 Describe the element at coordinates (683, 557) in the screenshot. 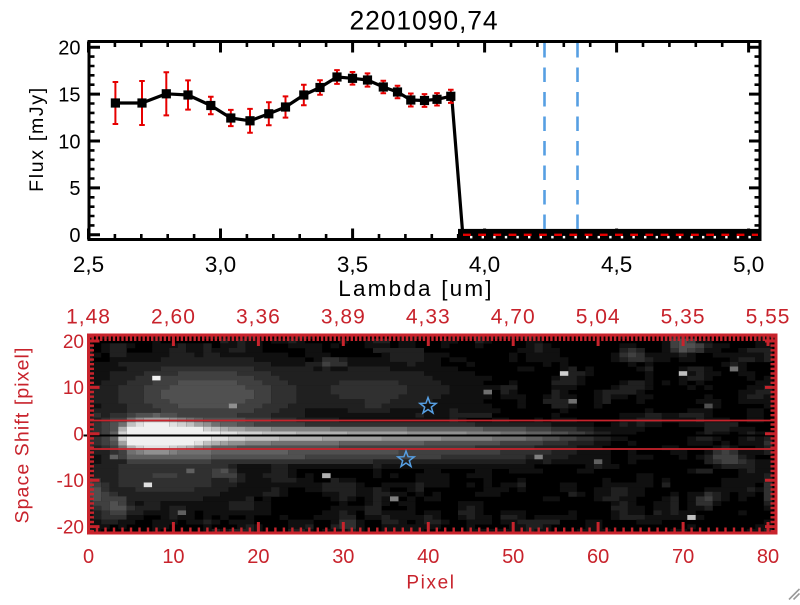

I see `svg-text: 70` at that location.